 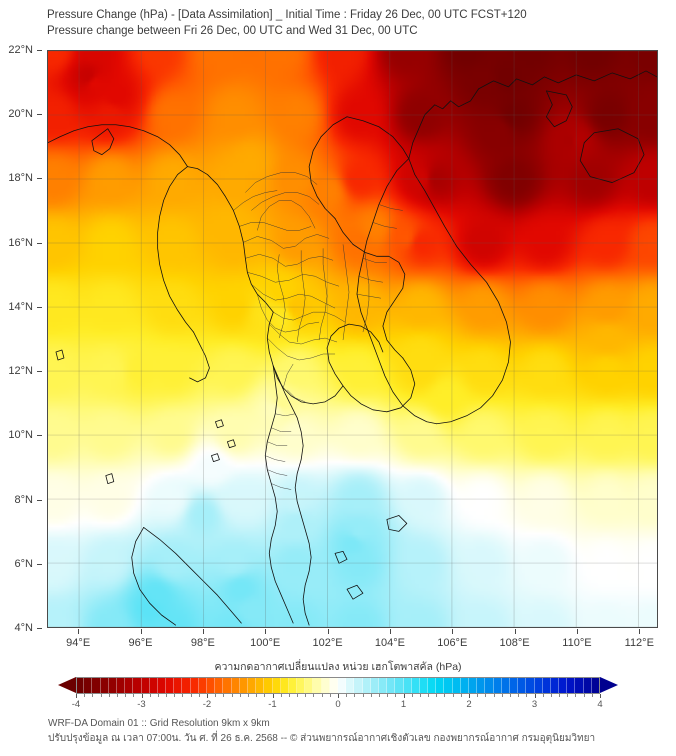 What do you see at coordinates (452, 643) in the screenshot?
I see `longitude-tick-label: 106°E` at bounding box center [452, 643].